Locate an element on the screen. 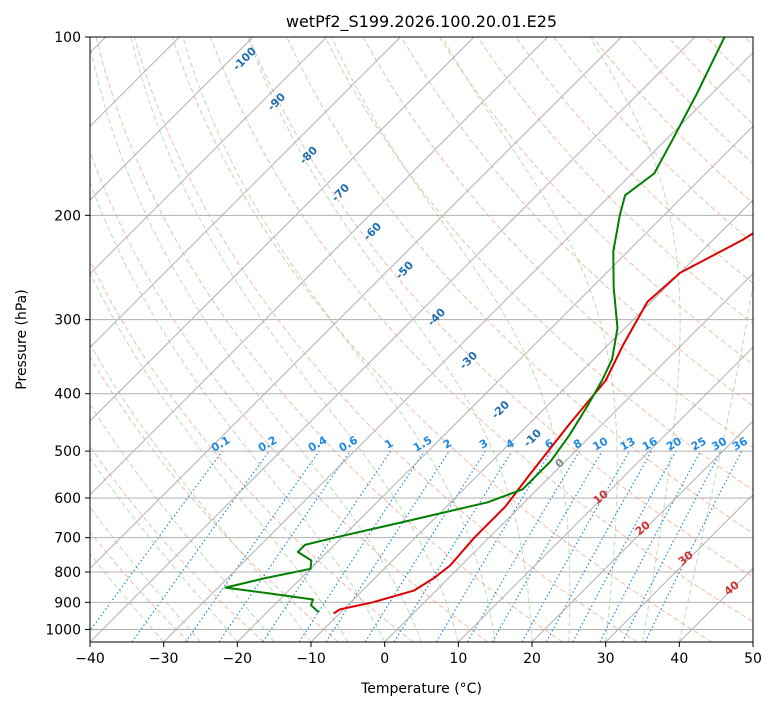 Image resolution: width=775 pixels, height=708 pixels. y-tick-label: 1000 is located at coordinates (63, 630).